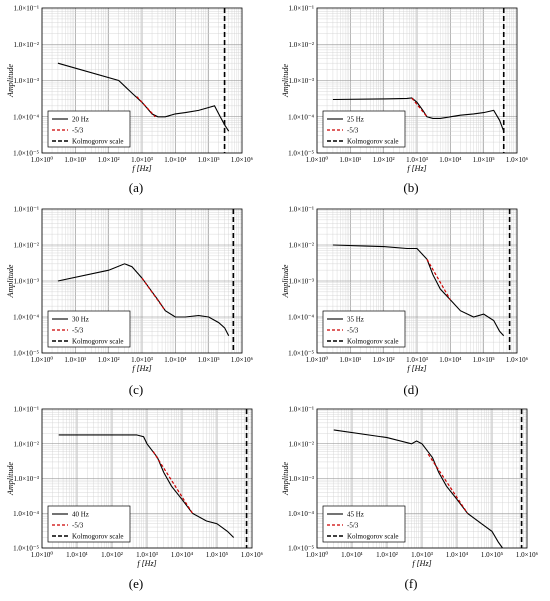 This screenshot has height=601, width=550. Describe the element at coordinates (80, 120) in the screenshot. I see `legend-entry: 20 Hz` at that location.